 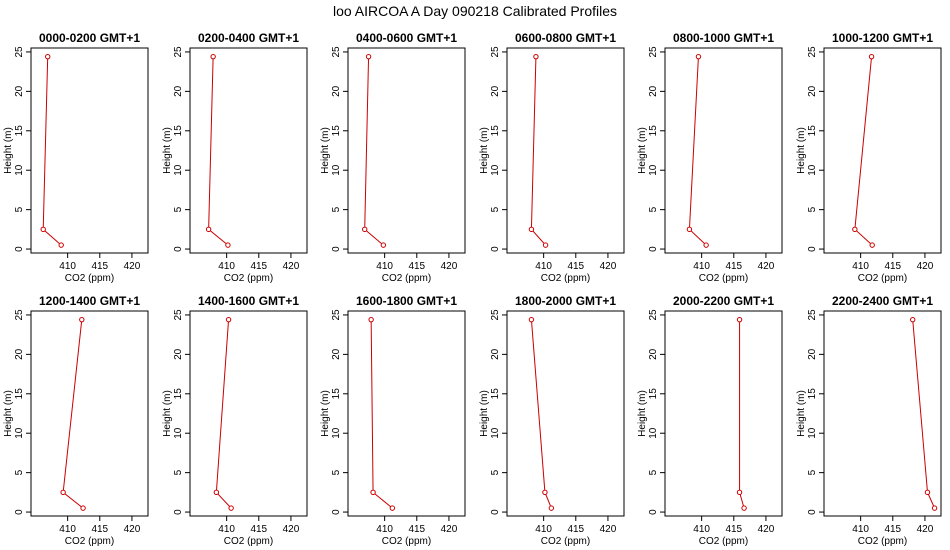 I want to click on panel-title: 0200-0400 GMT+1, so click(x=248, y=38).